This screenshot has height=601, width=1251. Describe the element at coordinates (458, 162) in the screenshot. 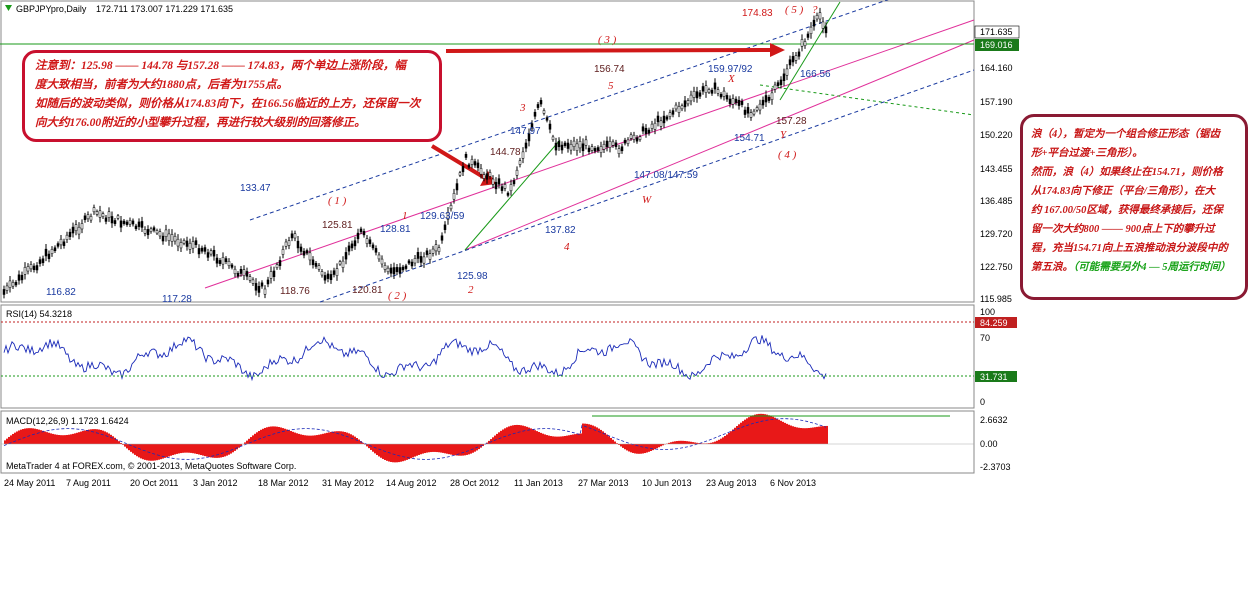

I see `pointer-arrow` at that location.